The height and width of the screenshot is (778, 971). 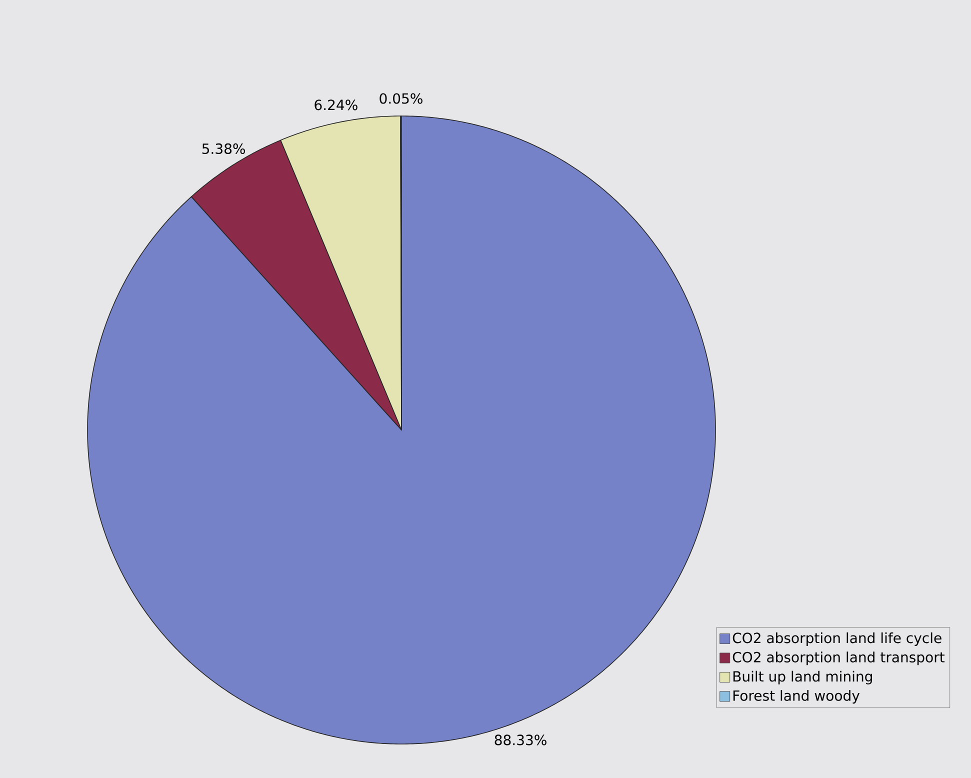 I want to click on legend-label: CO2 absorption land transport, so click(x=838, y=659).